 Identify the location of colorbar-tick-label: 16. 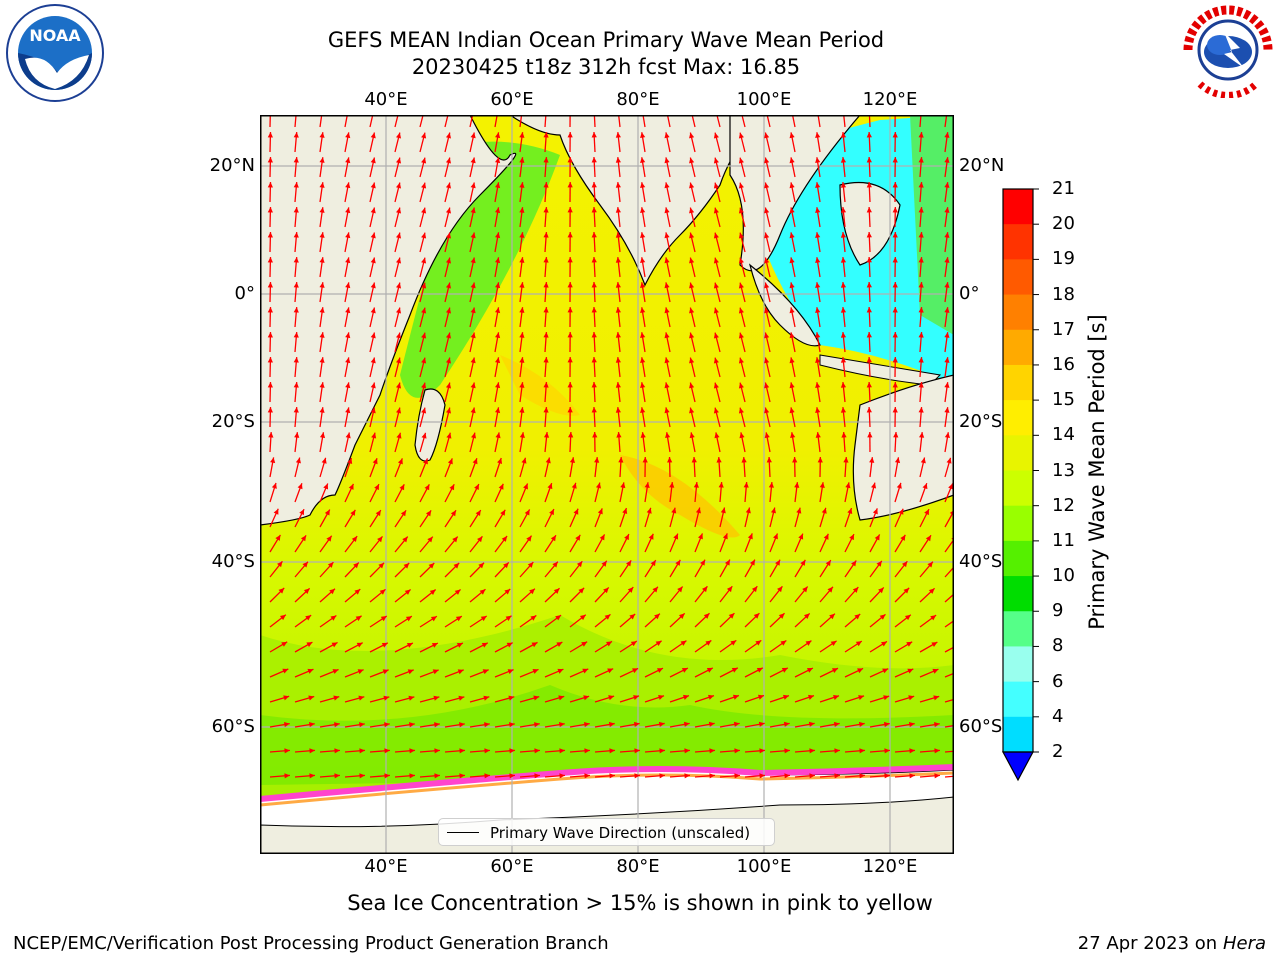
(1063, 364).